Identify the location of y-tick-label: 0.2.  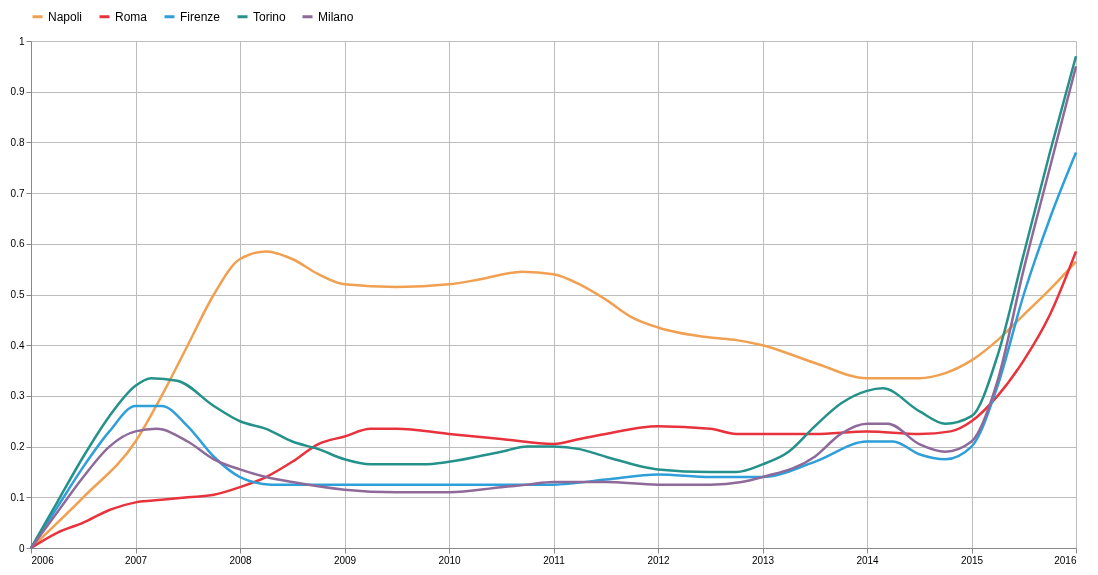
(17, 447).